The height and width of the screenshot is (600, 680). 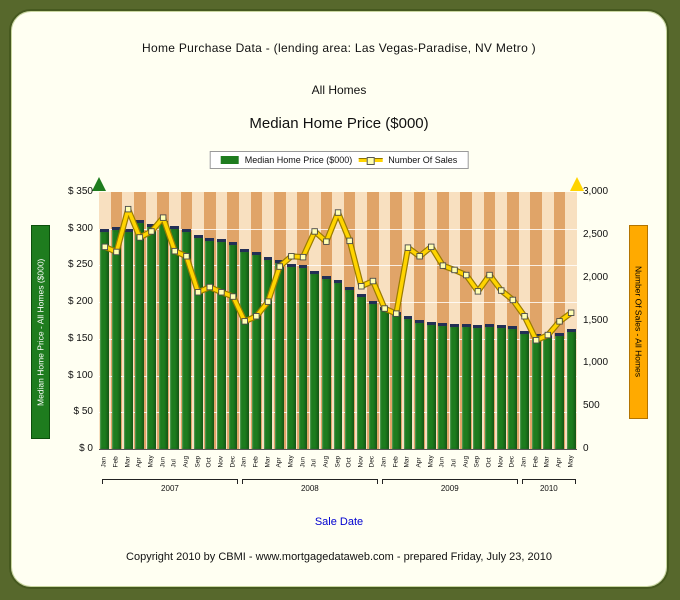 I want to click on year-group: 2008, so click(x=309, y=486).